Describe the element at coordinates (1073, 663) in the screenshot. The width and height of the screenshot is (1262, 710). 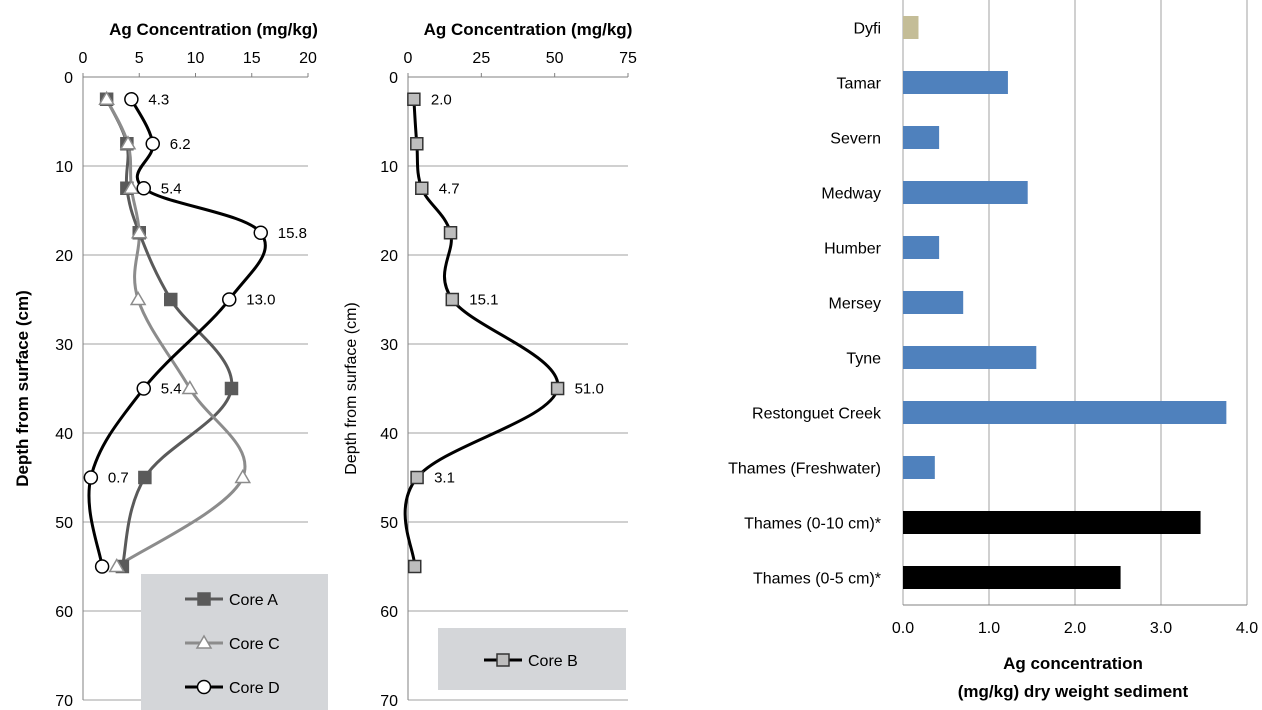
I see `x-axis-title: Ag concentration` at that location.